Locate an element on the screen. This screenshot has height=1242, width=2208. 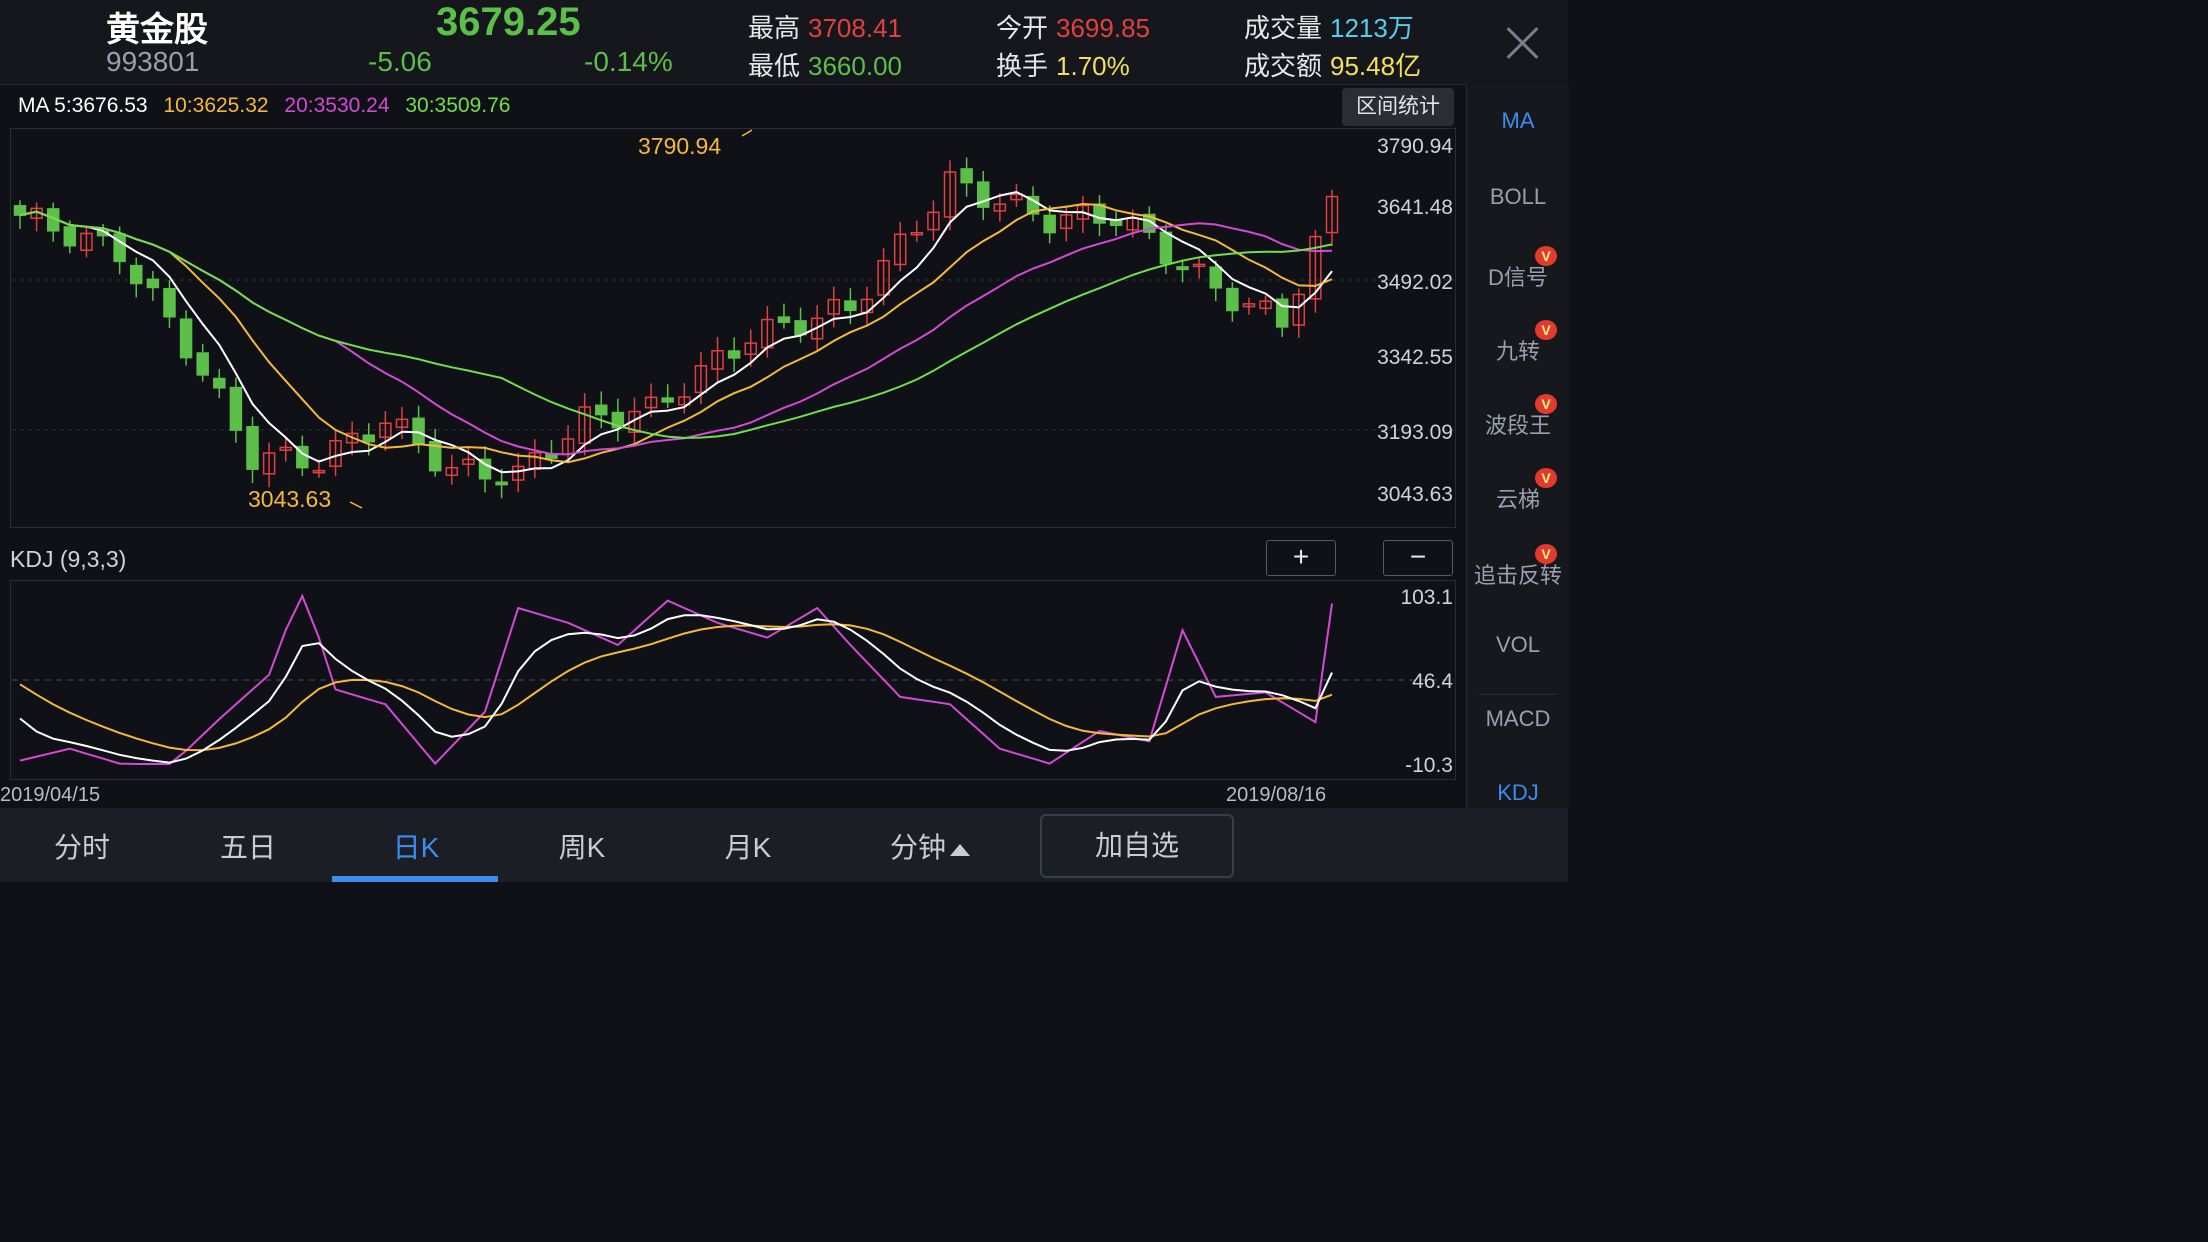
tab-minutes-dropdown: 分钟 is located at coordinates (930, 846).